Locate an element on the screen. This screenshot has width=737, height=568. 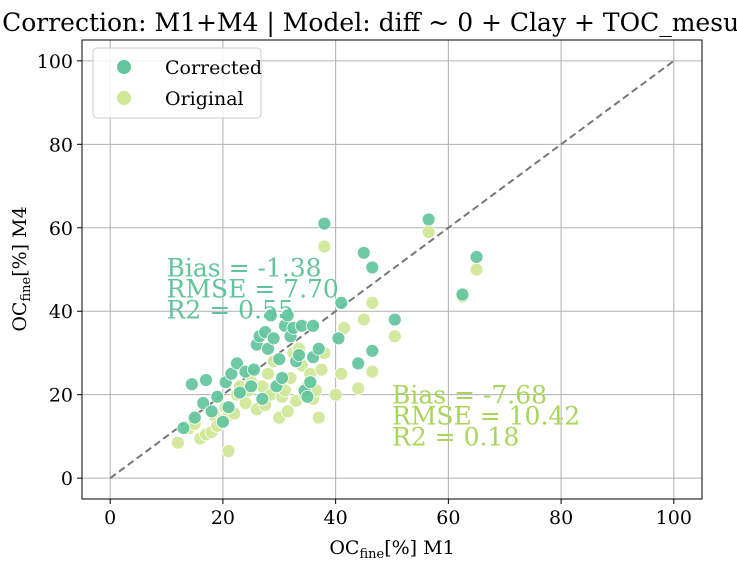
x-axis-label-rest: [%] M1 is located at coordinates (419, 548).